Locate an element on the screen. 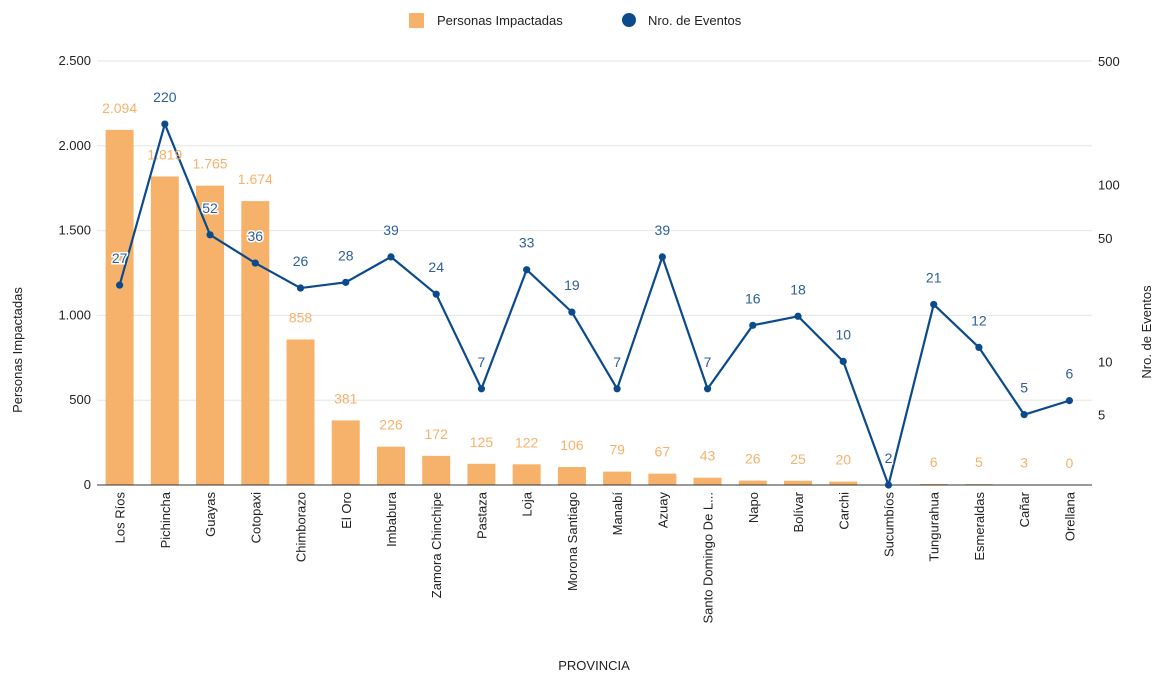 This screenshot has height=673, width=1165. bar-value-label: 858 is located at coordinates (301, 317).